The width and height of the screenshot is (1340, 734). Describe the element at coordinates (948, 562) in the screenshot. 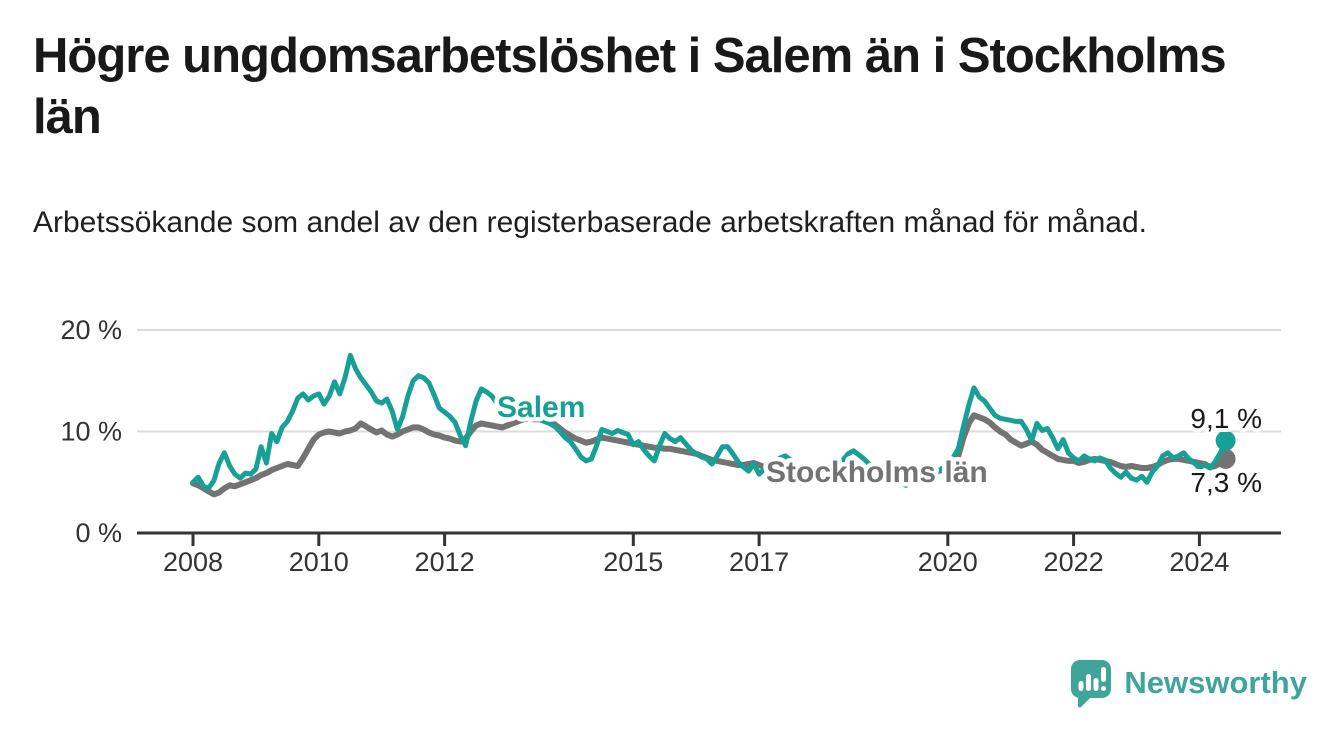

I see `x-tick-label: 2020` at that location.